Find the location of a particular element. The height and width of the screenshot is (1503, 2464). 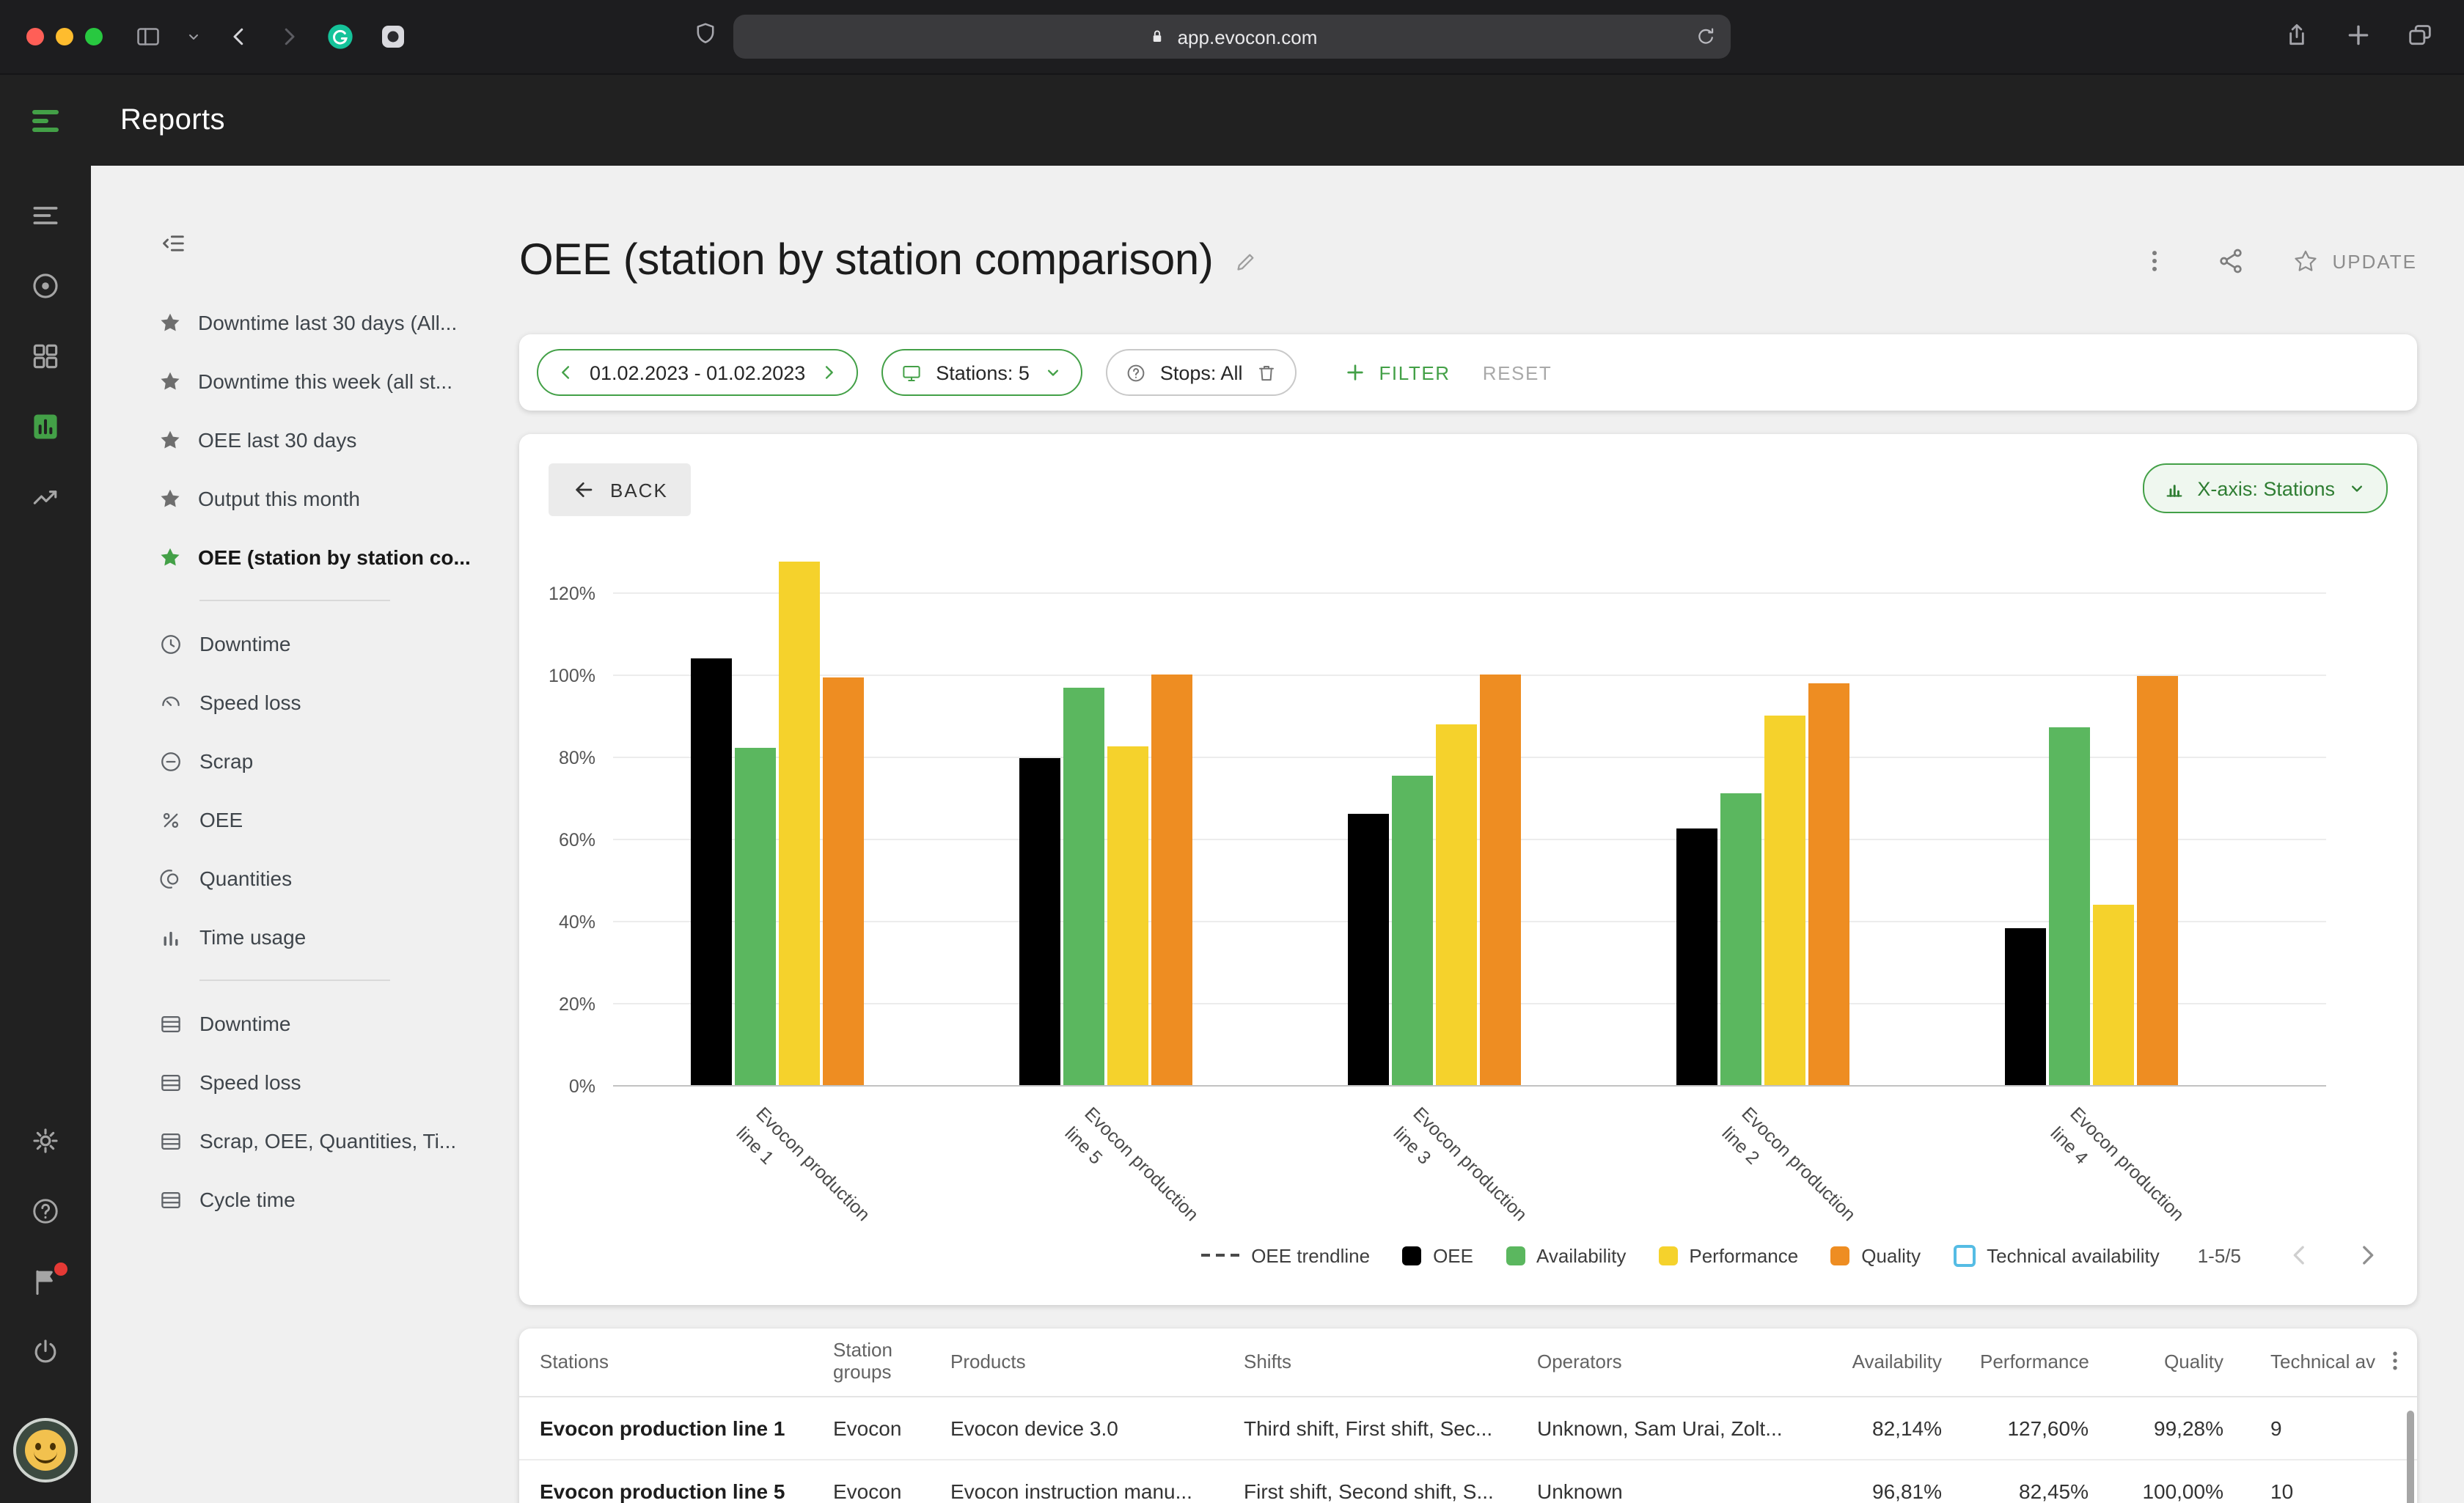

legend-item: Performance is located at coordinates (1728, 1255).